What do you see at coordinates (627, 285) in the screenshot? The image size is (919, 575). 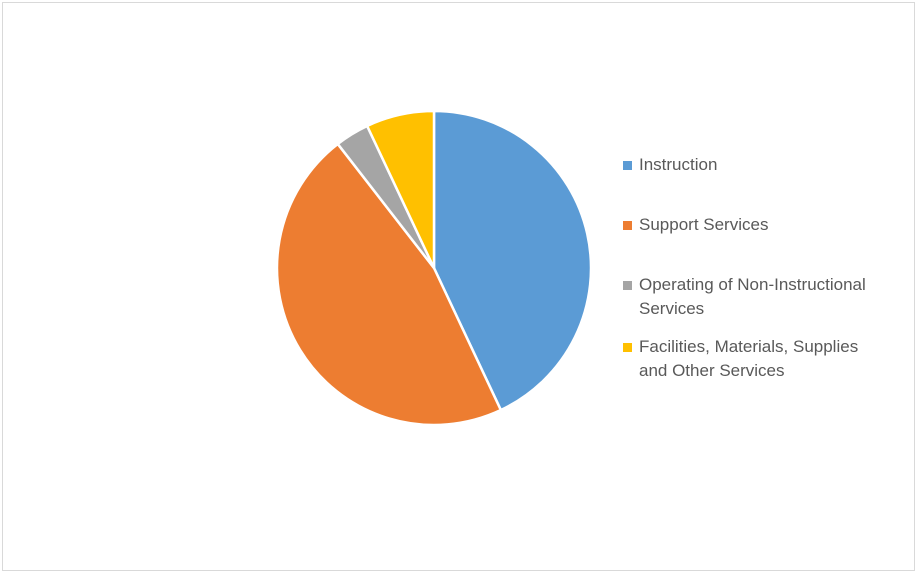 I see `legend-swatch-non-instructional-services` at bounding box center [627, 285].